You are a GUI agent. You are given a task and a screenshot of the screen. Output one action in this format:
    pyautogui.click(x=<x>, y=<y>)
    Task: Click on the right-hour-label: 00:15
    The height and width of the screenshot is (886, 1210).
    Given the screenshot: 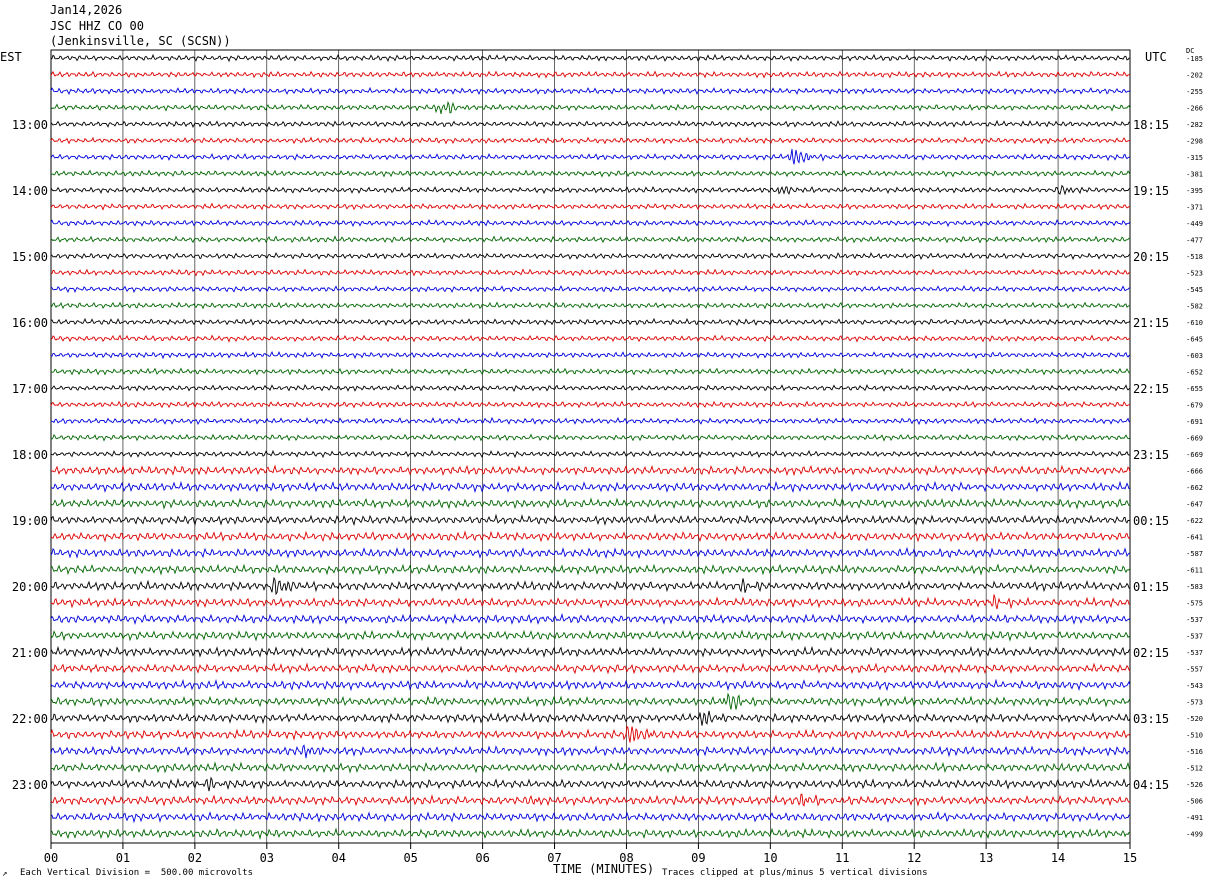 What is the action you would take?
    pyautogui.click(x=1151, y=521)
    